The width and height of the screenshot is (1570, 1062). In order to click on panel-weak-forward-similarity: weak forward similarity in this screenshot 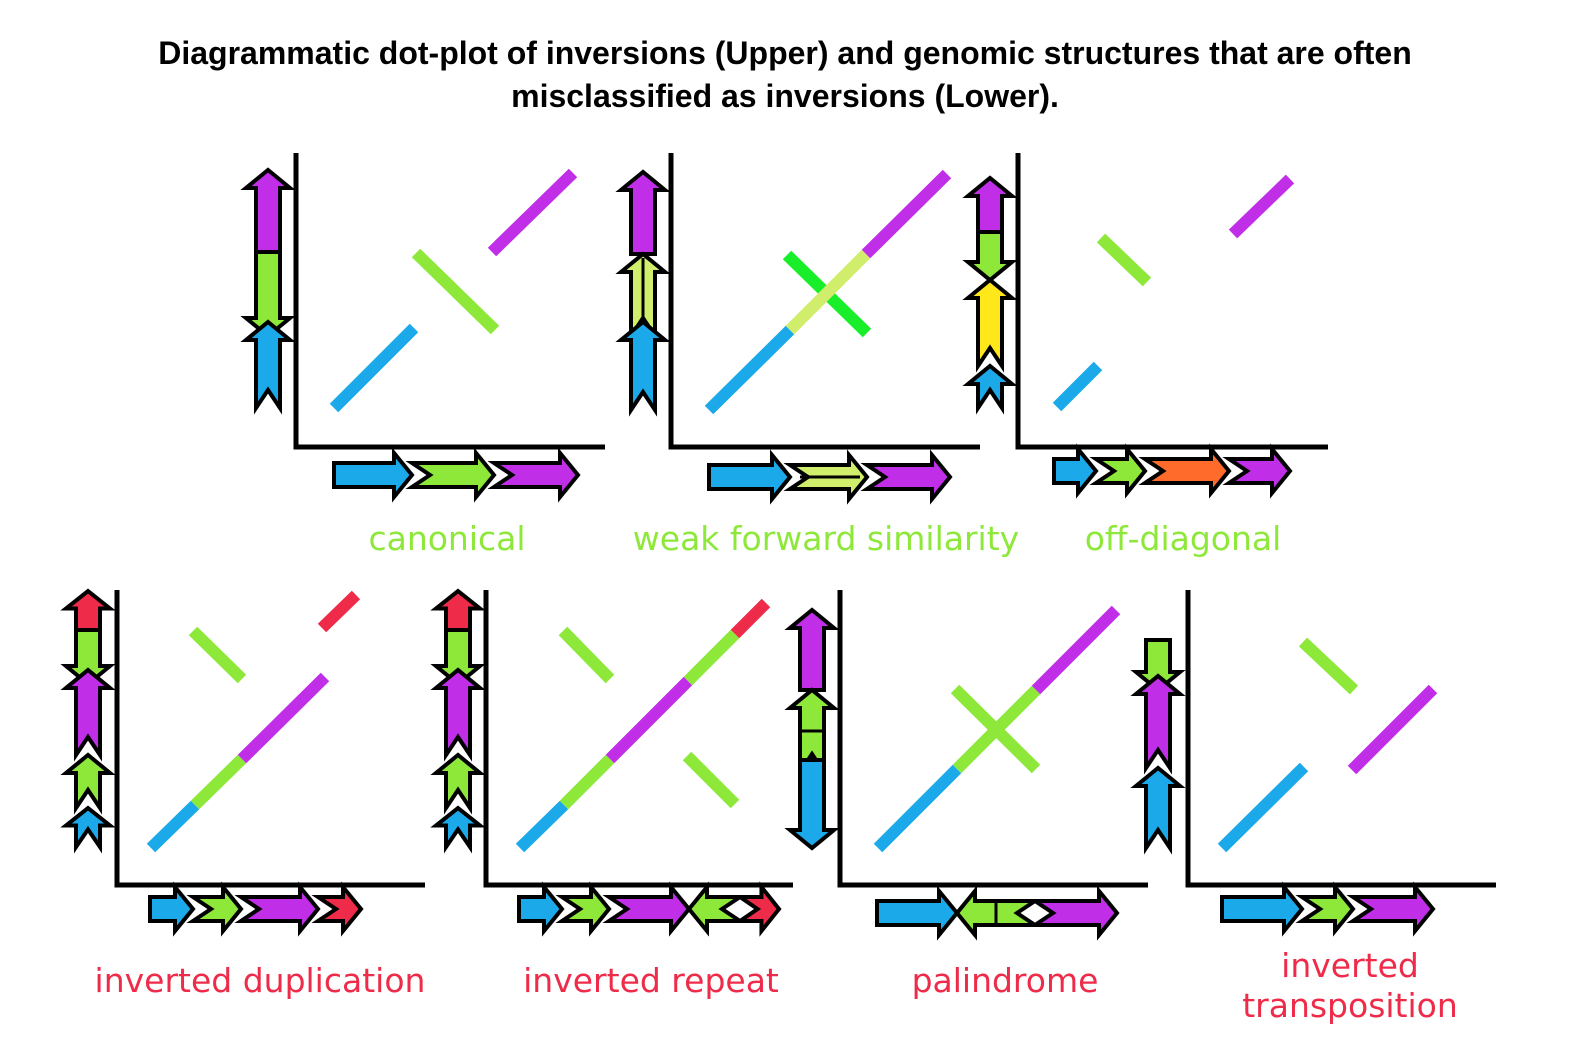, I will do `click(817, 355)`.